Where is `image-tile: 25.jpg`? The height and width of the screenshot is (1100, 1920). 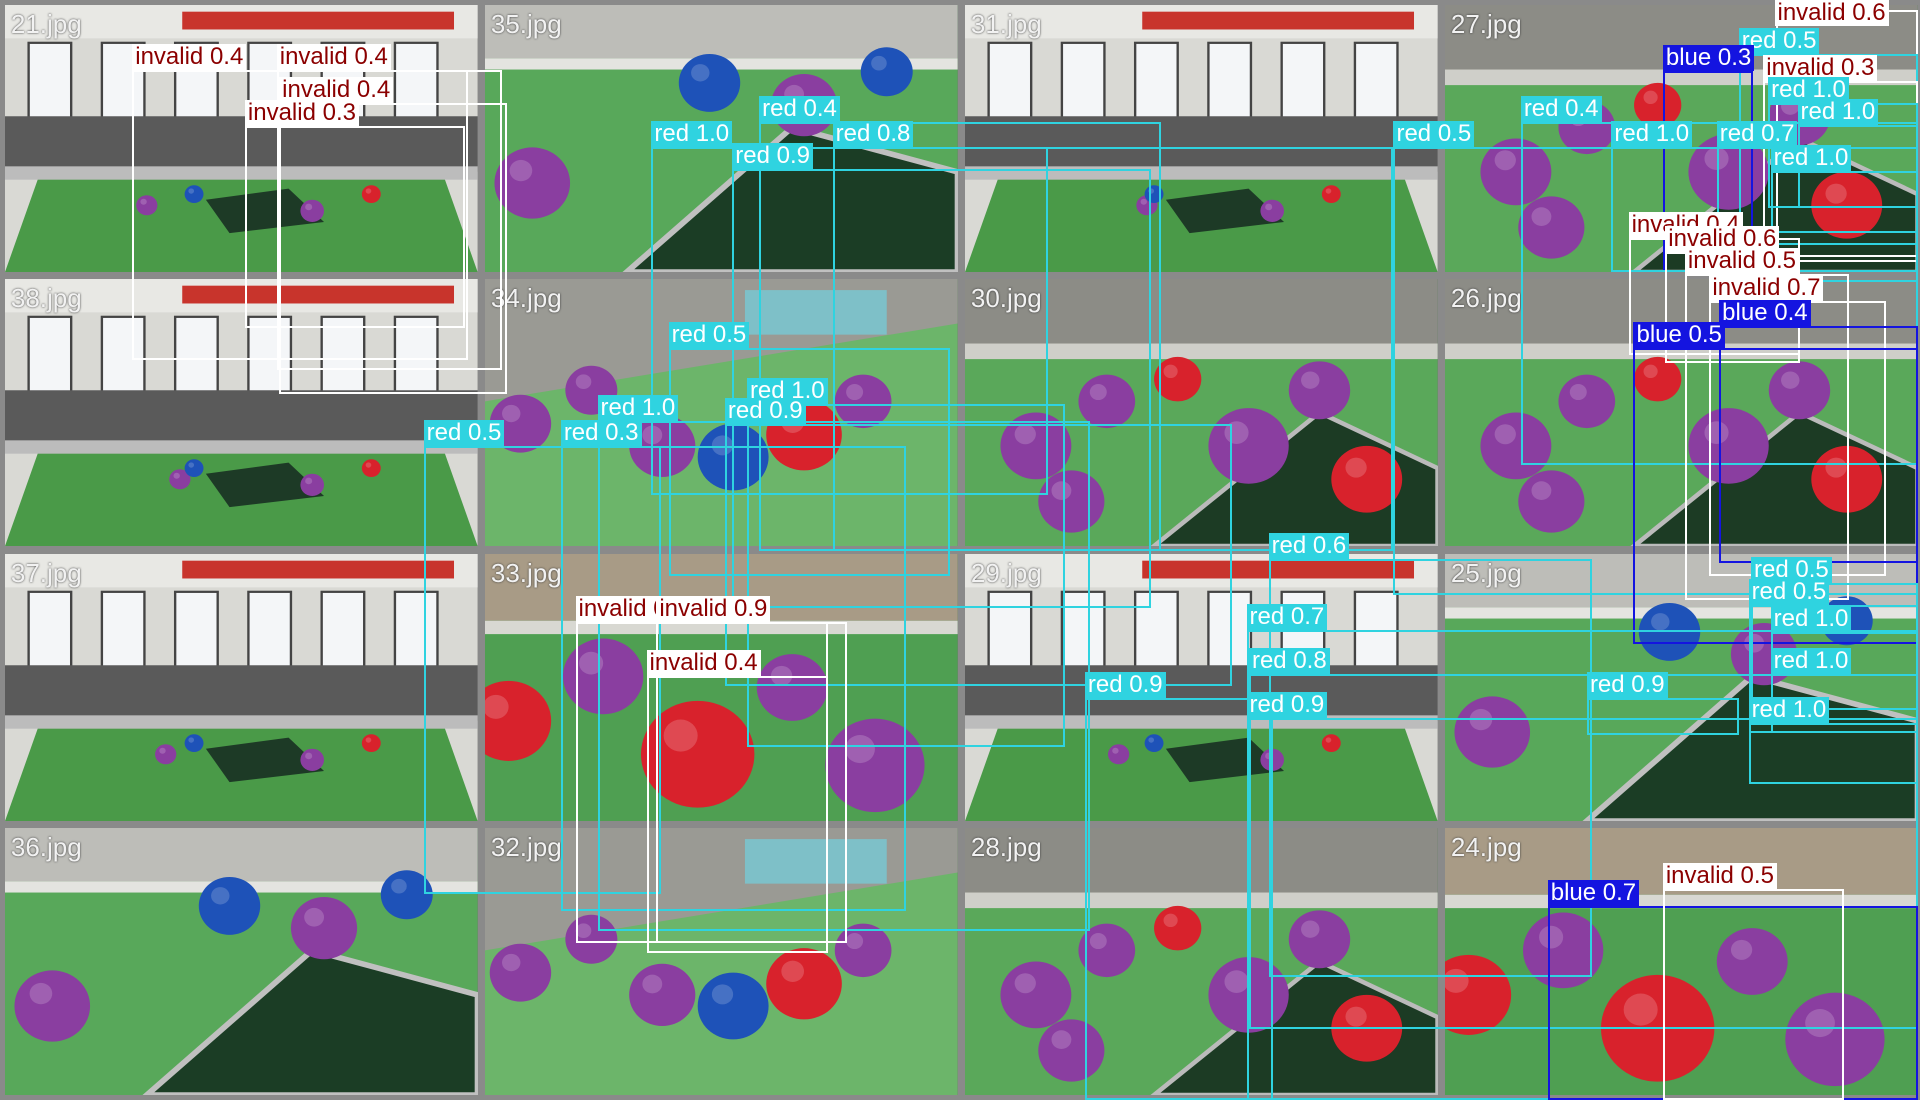
image-tile: 25.jpg is located at coordinates (1681, 687).